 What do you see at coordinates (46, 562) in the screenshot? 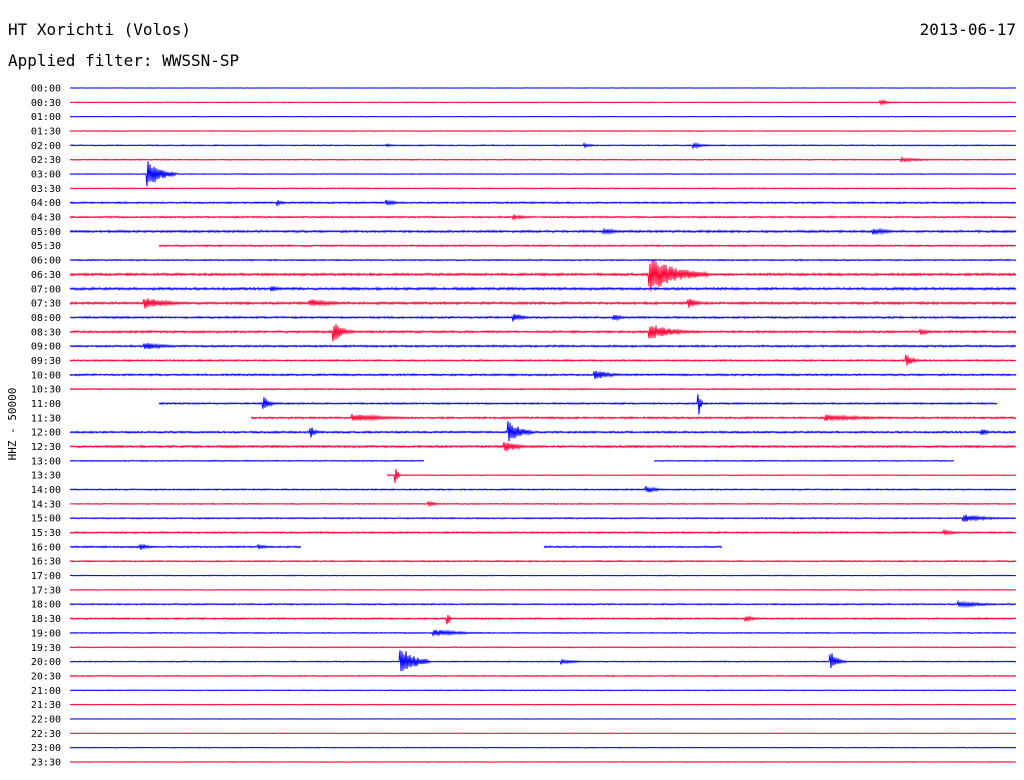
I see `time-label: 16:30` at bounding box center [46, 562].